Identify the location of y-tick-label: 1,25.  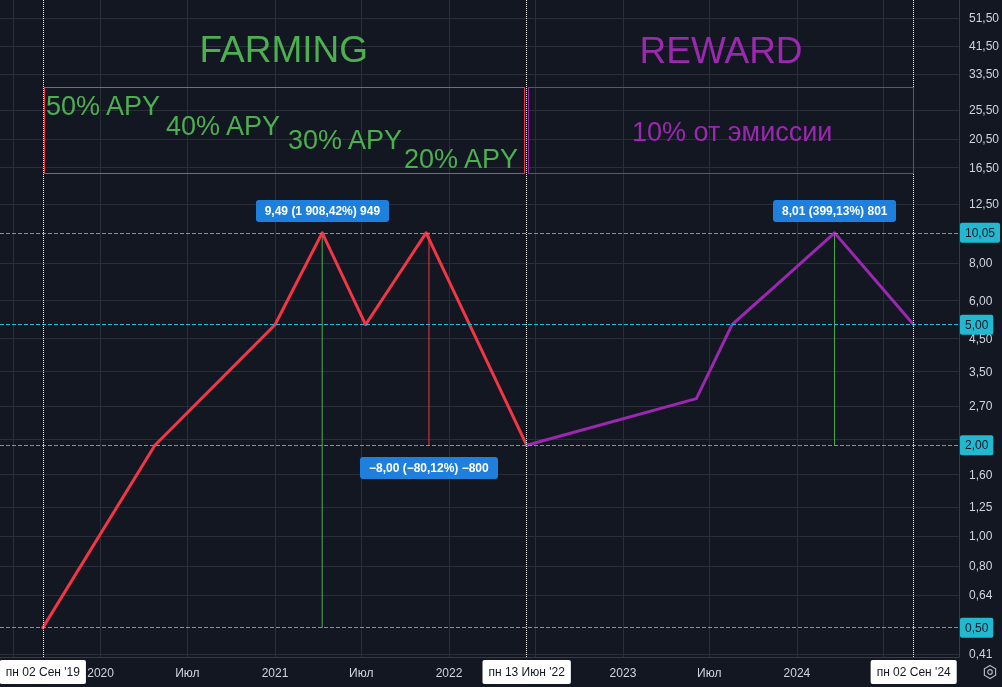
(980, 507).